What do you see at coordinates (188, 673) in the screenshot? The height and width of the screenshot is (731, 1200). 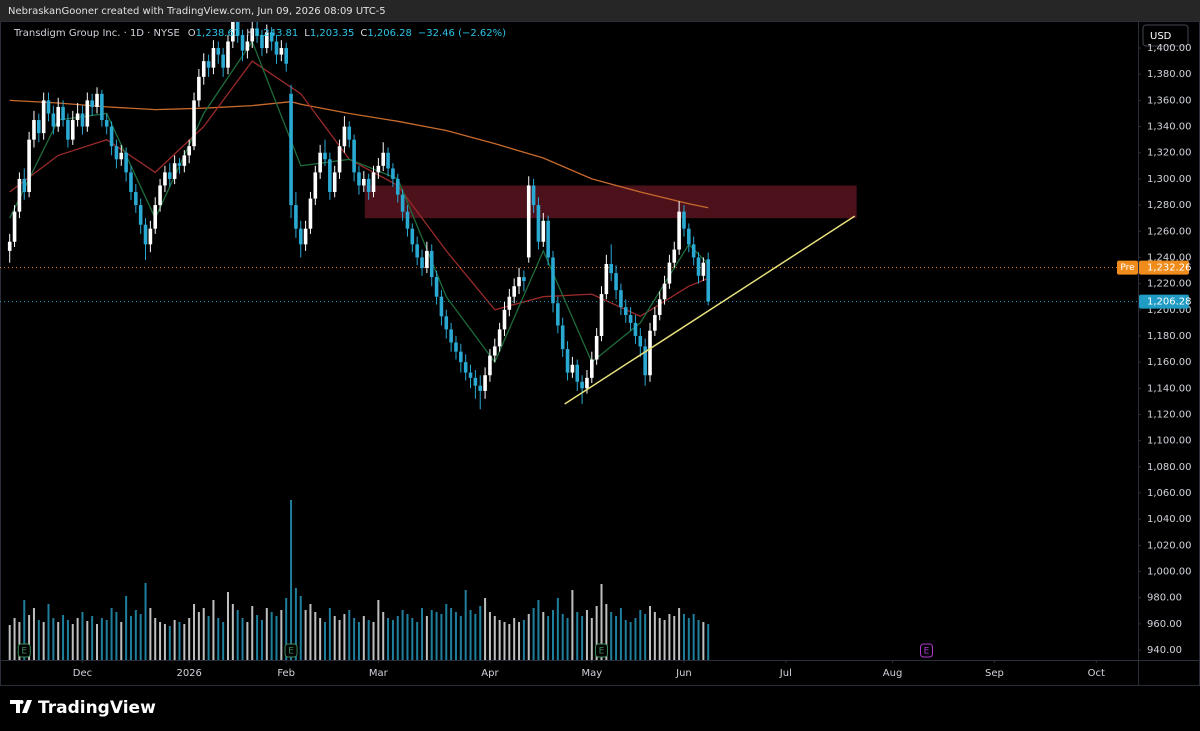 I see `x-tick-label: 2026` at bounding box center [188, 673].